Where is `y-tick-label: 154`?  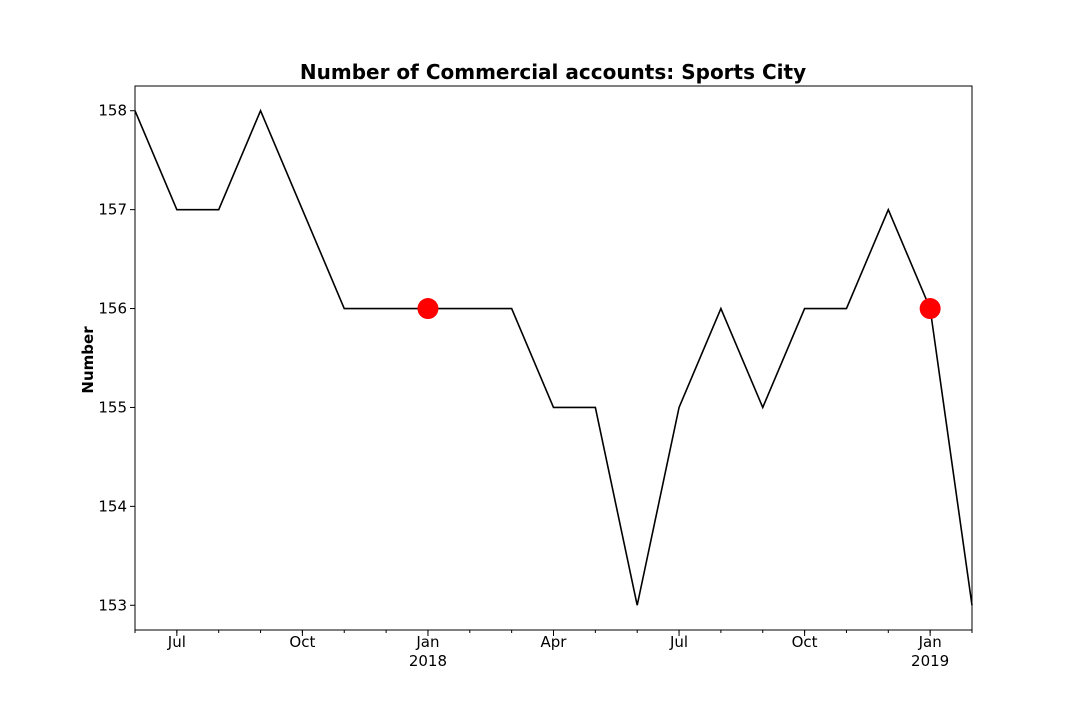
y-tick-label: 154 is located at coordinates (112, 506).